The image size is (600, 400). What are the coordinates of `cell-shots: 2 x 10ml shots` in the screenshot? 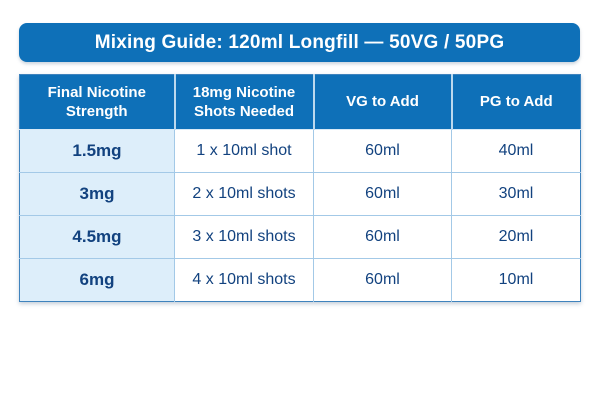 It's located at (244, 194).